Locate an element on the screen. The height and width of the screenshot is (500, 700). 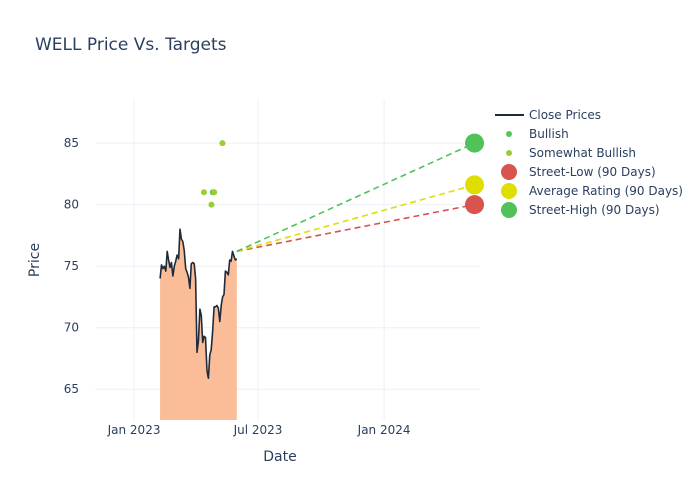
analyst-ratings is located at coordinates (213, 174).